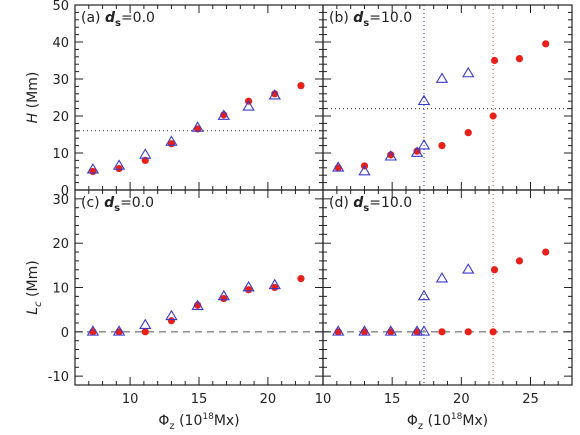 The height and width of the screenshot is (435, 580). I want to click on y-tick-label: -10, so click(58, 377).